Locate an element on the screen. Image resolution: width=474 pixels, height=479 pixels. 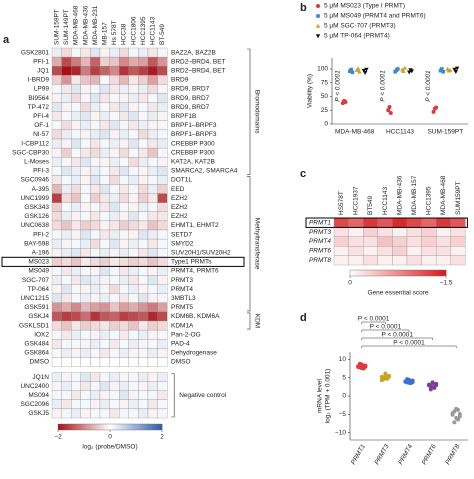
row-label: UNC1999 is located at coordinates (34, 198).